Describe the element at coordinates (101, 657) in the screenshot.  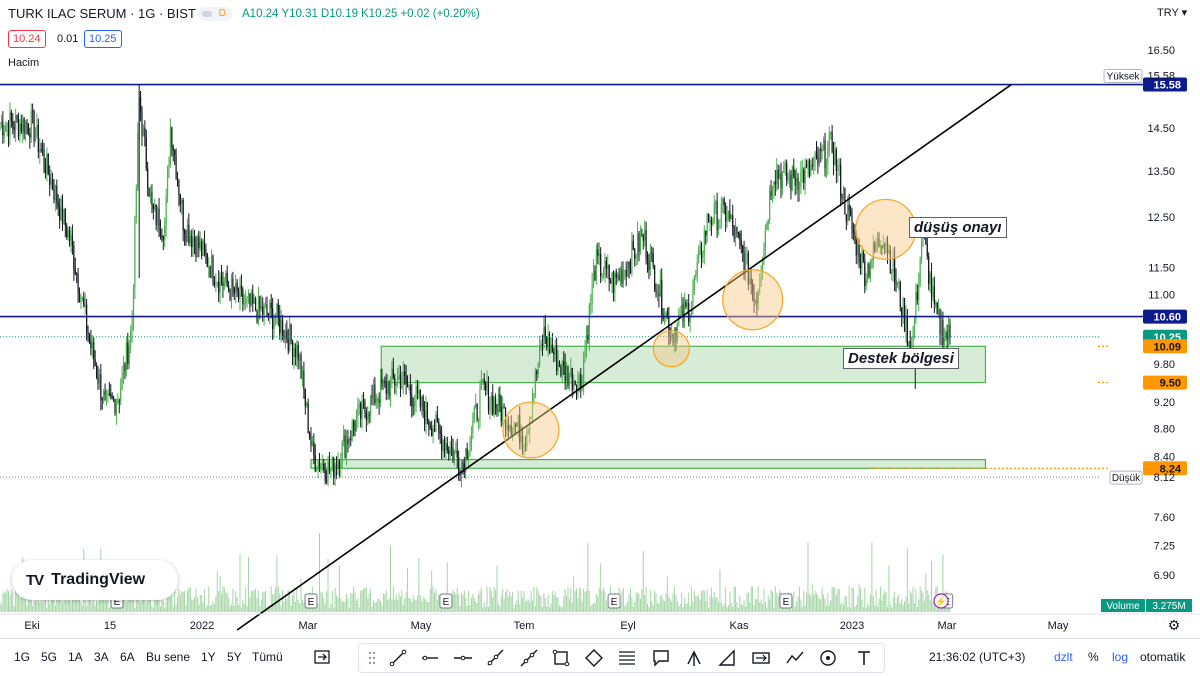
I see `timeframe-3a: 3A` at that location.